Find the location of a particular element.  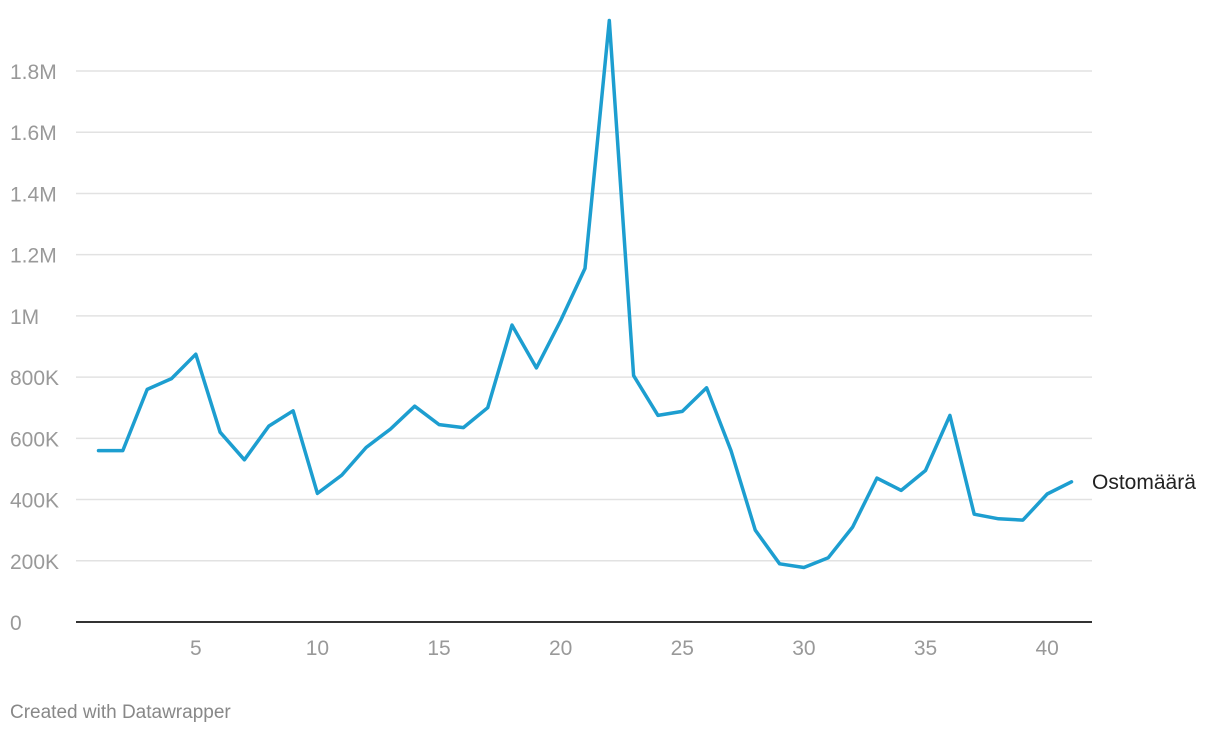

x-tick-label: 5 is located at coordinates (196, 648).